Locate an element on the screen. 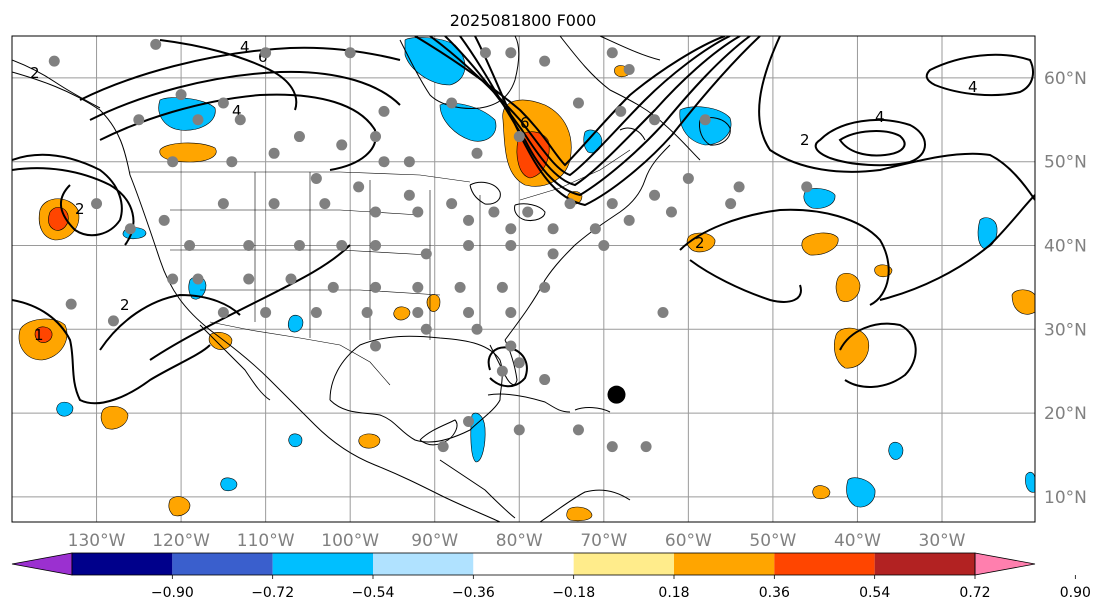 This screenshot has width=1105, height=615. longitude-tick-label: 40°W is located at coordinates (857, 541).